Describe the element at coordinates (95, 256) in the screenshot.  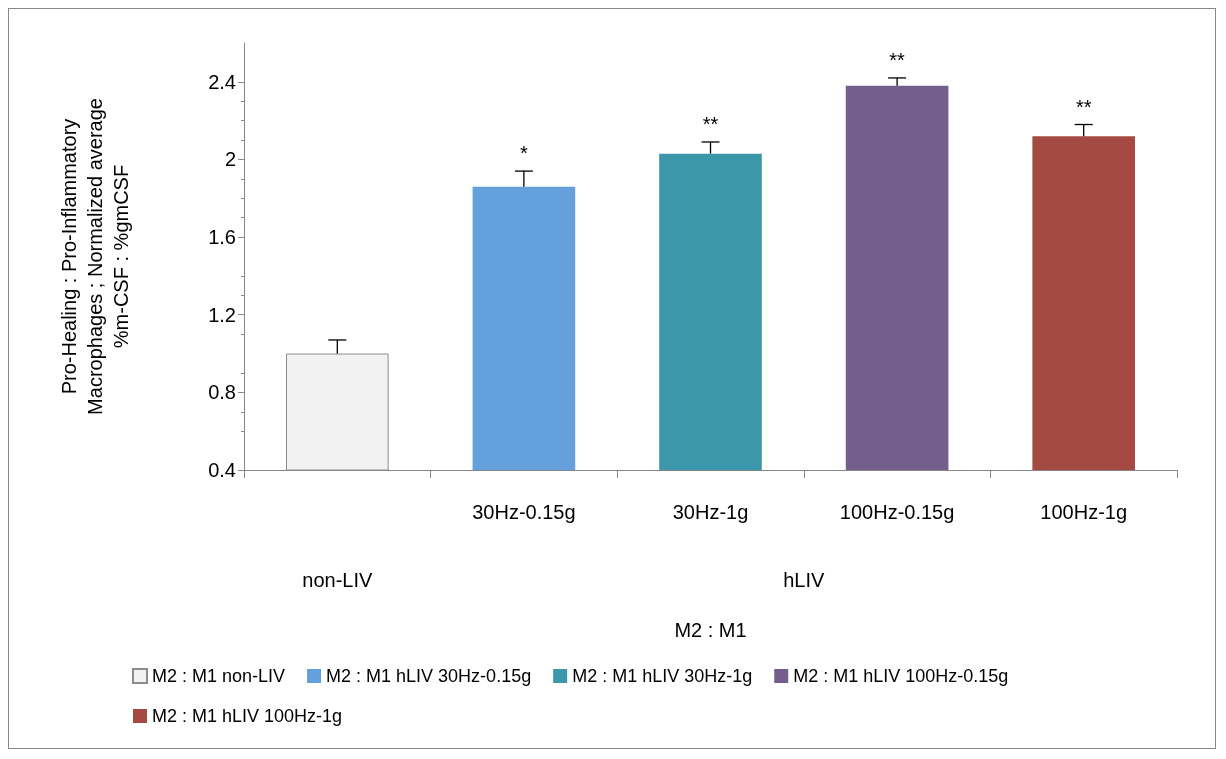
I see `y-axis-title: Pro-Healing : Pro-Inflammatory Macrophages ; Normalized average %m-CSF : %gmCSF` at that location.